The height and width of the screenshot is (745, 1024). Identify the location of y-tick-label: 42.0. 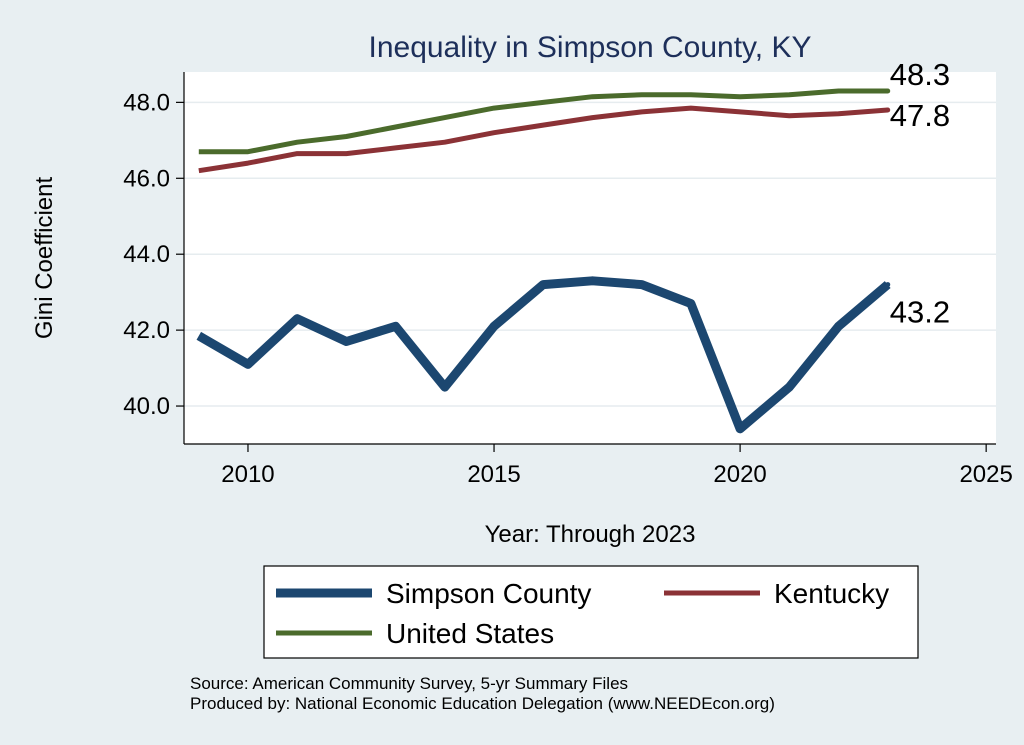
(146, 330).